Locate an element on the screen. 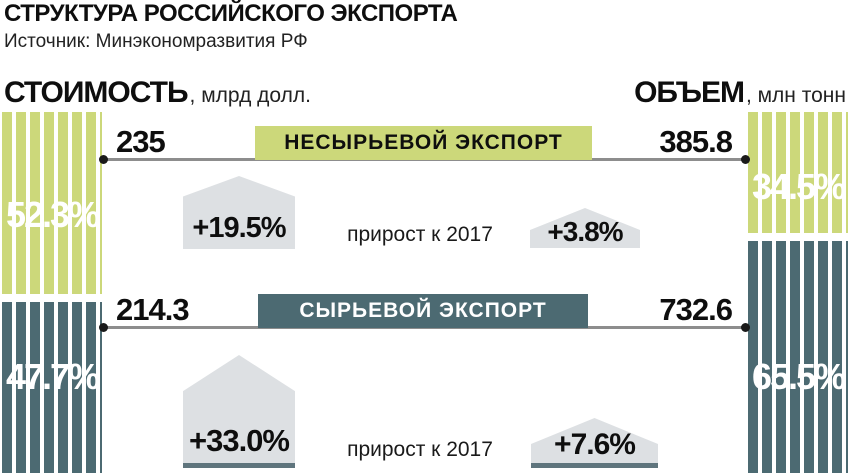 This screenshot has width=850, height=473. value-cost-commodity: 214.3 is located at coordinates (153, 309).